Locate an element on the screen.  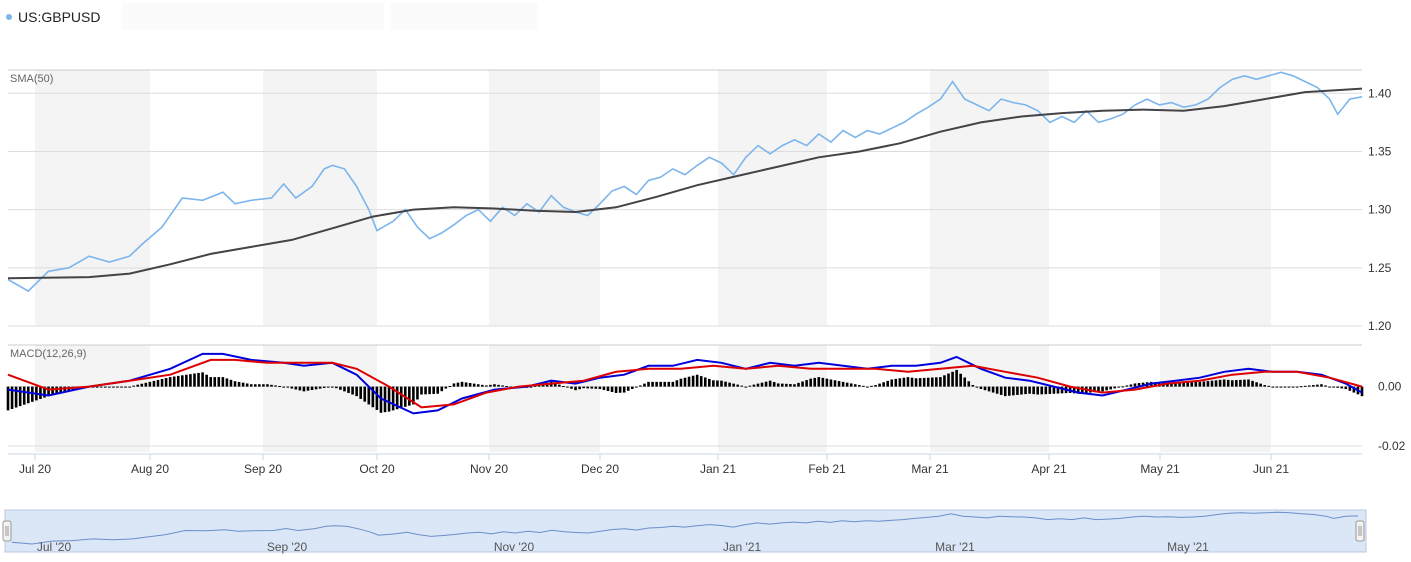
price-tick-label: 1.40 is located at coordinates (1380, 93).